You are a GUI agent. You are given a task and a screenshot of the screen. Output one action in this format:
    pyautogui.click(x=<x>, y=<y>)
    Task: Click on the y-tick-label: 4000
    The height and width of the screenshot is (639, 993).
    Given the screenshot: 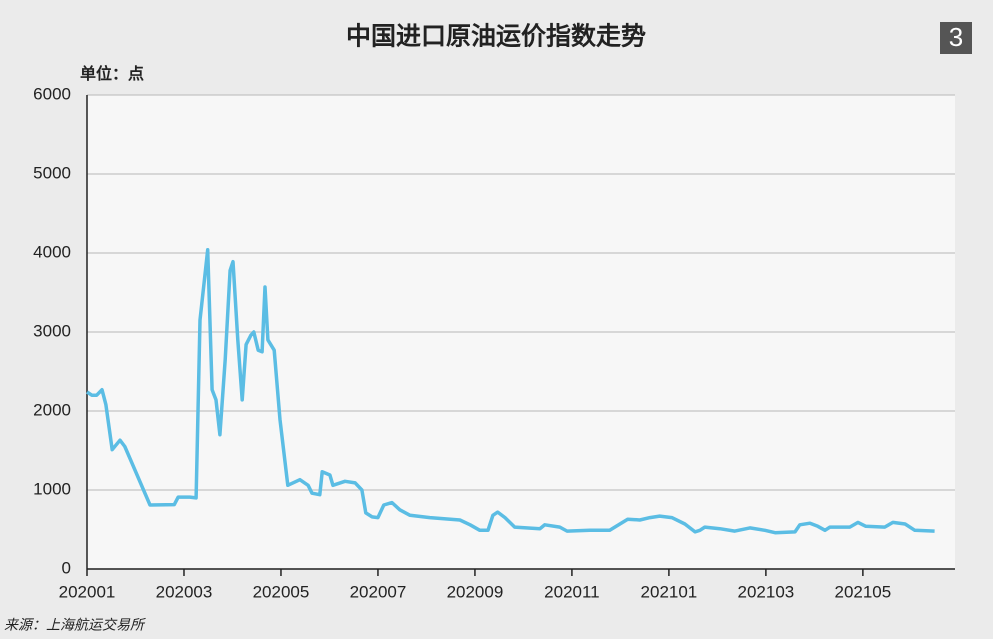 What is the action you would take?
    pyautogui.click(x=52, y=251)
    